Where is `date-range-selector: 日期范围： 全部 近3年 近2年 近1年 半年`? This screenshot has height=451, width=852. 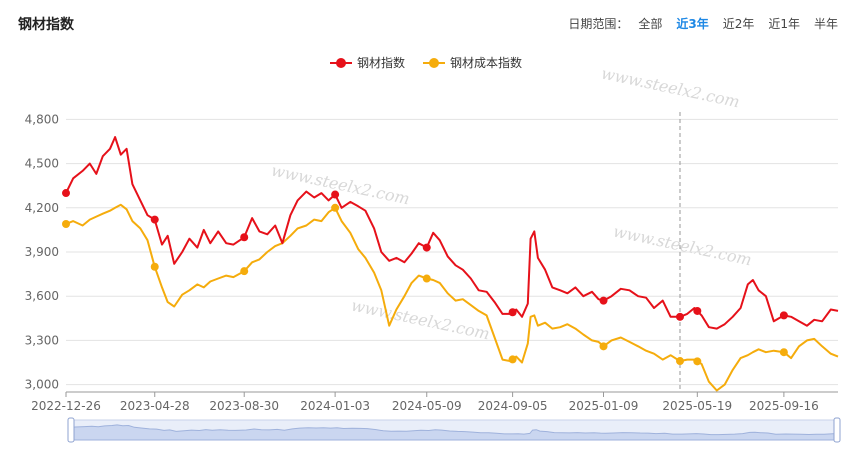
date-range-selector: 日期范围： 全部 近3年 近2年 近1年 半年 is located at coordinates (703, 23).